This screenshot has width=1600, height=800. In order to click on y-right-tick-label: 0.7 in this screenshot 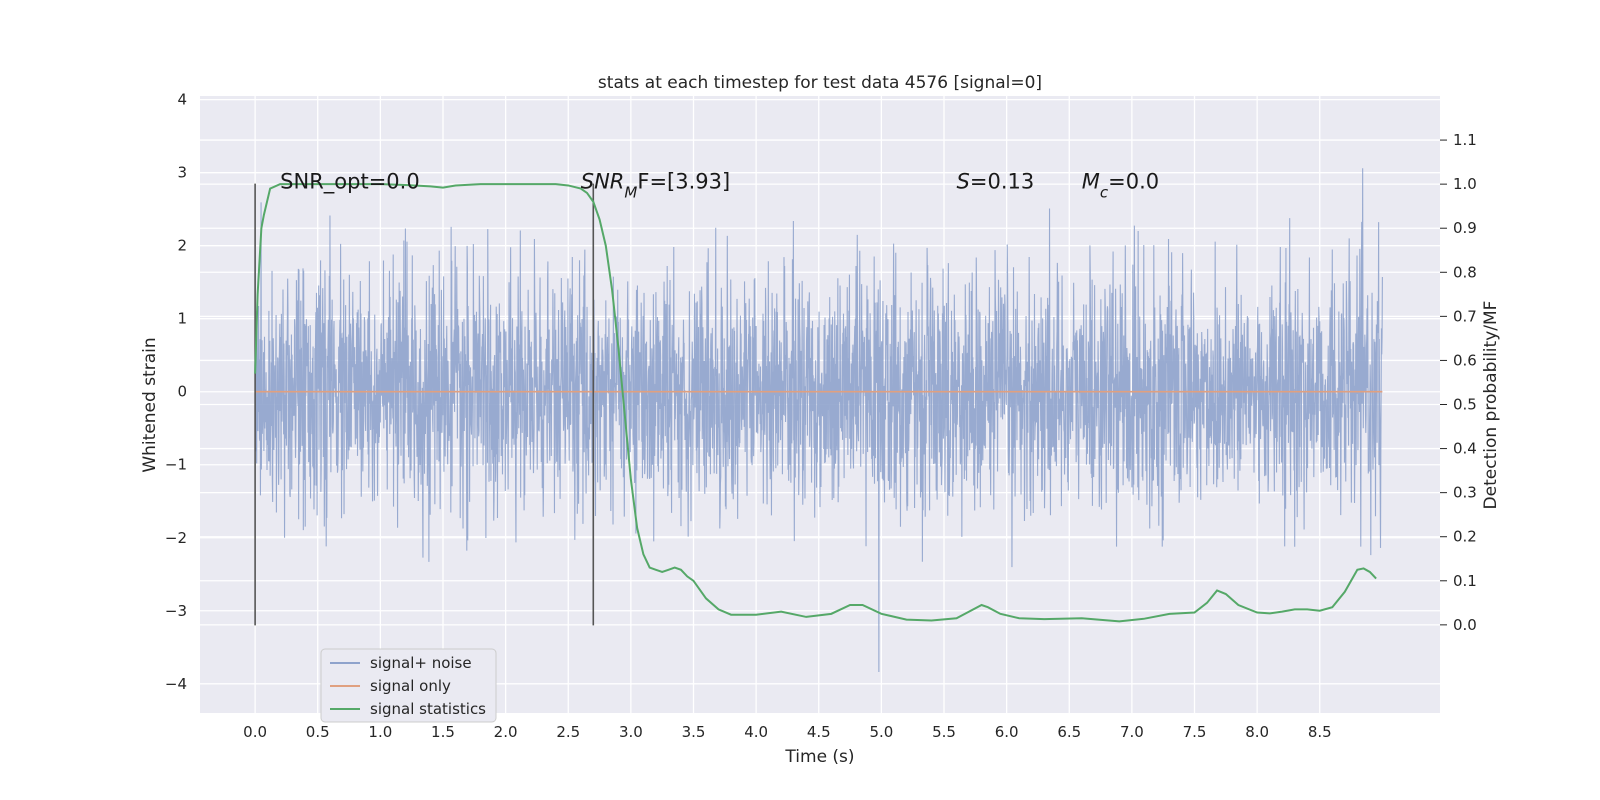, I will do `click(1465, 316)`.